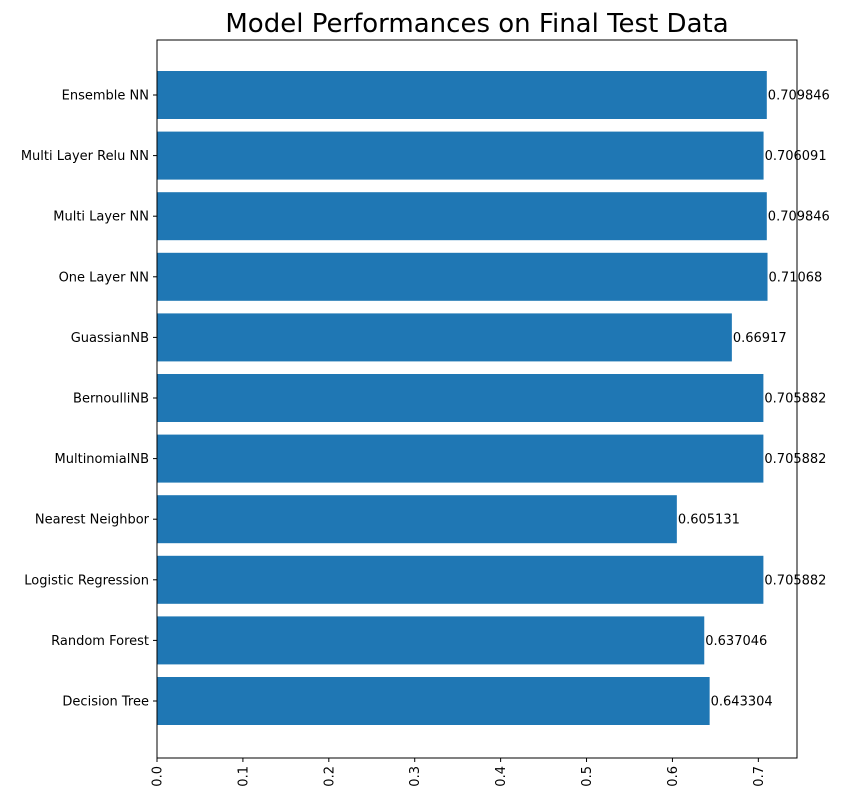 This screenshot has height=800, width=841. I want to click on data-label: 0.605131, so click(709, 520).